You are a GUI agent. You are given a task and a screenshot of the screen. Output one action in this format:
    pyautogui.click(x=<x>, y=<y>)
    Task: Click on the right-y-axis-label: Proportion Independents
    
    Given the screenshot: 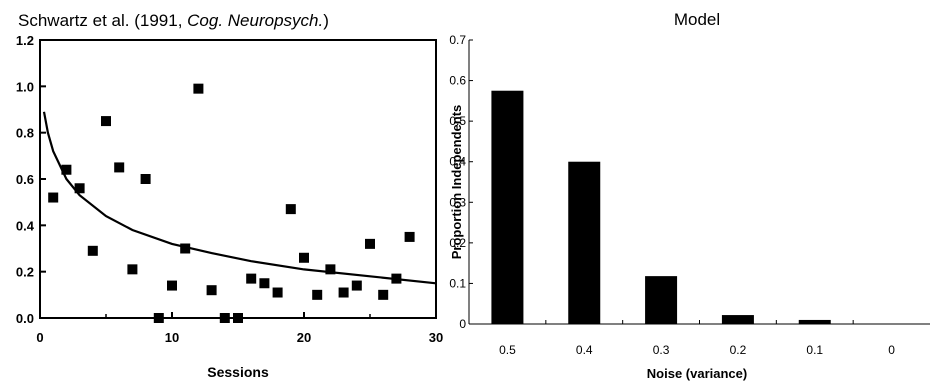 What is the action you would take?
    pyautogui.click(x=456, y=182)
    